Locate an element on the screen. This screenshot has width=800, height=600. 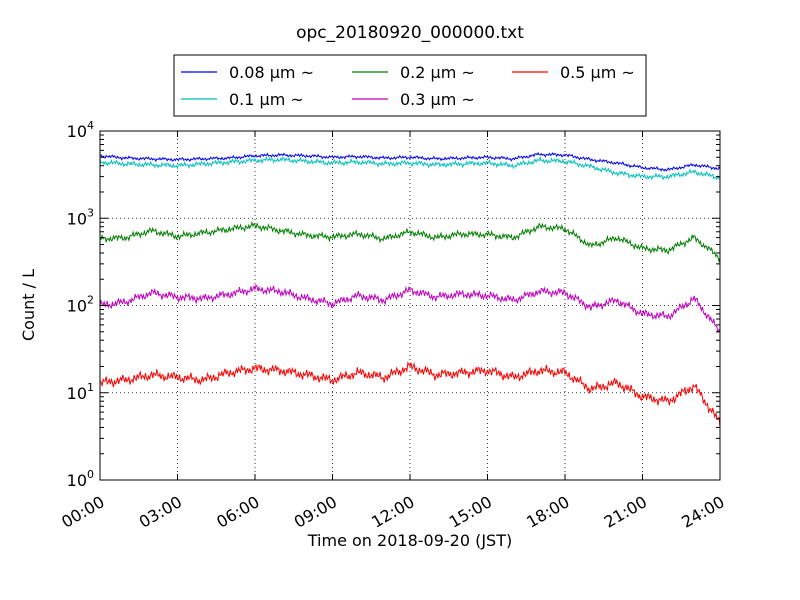
y-tick-label: 10³ is located at coordinates (80, 217).